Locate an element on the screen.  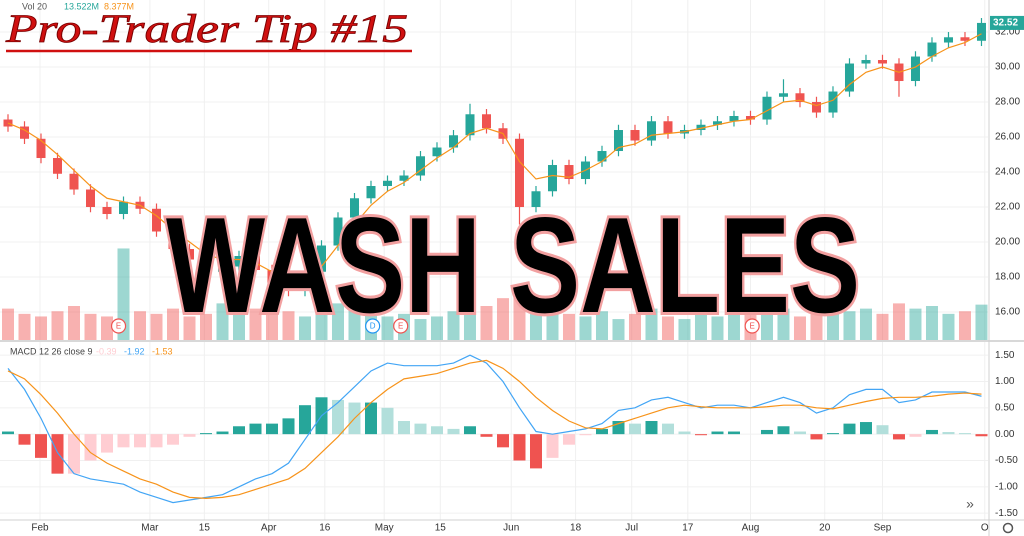
last-price-label: 32.52 is located at coordinates (1005, 23).